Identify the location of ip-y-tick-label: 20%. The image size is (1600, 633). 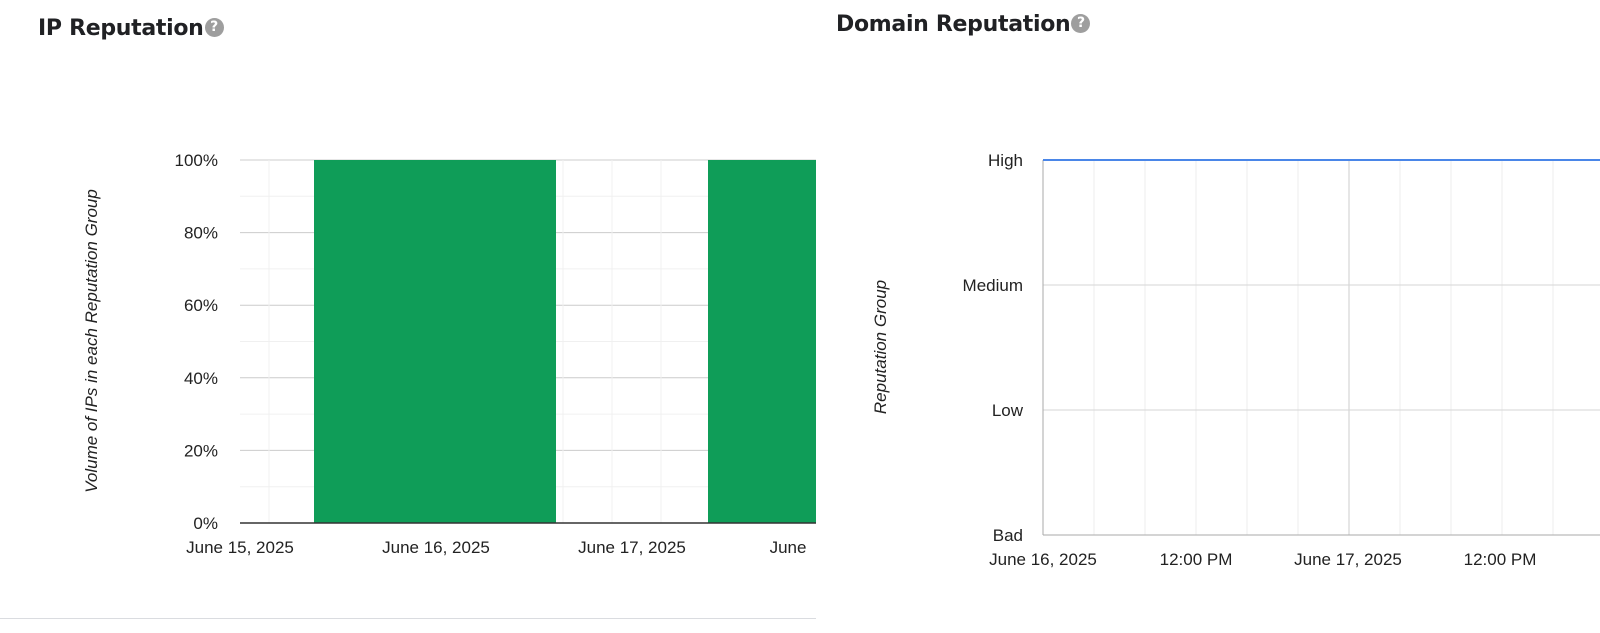
(201, 450).